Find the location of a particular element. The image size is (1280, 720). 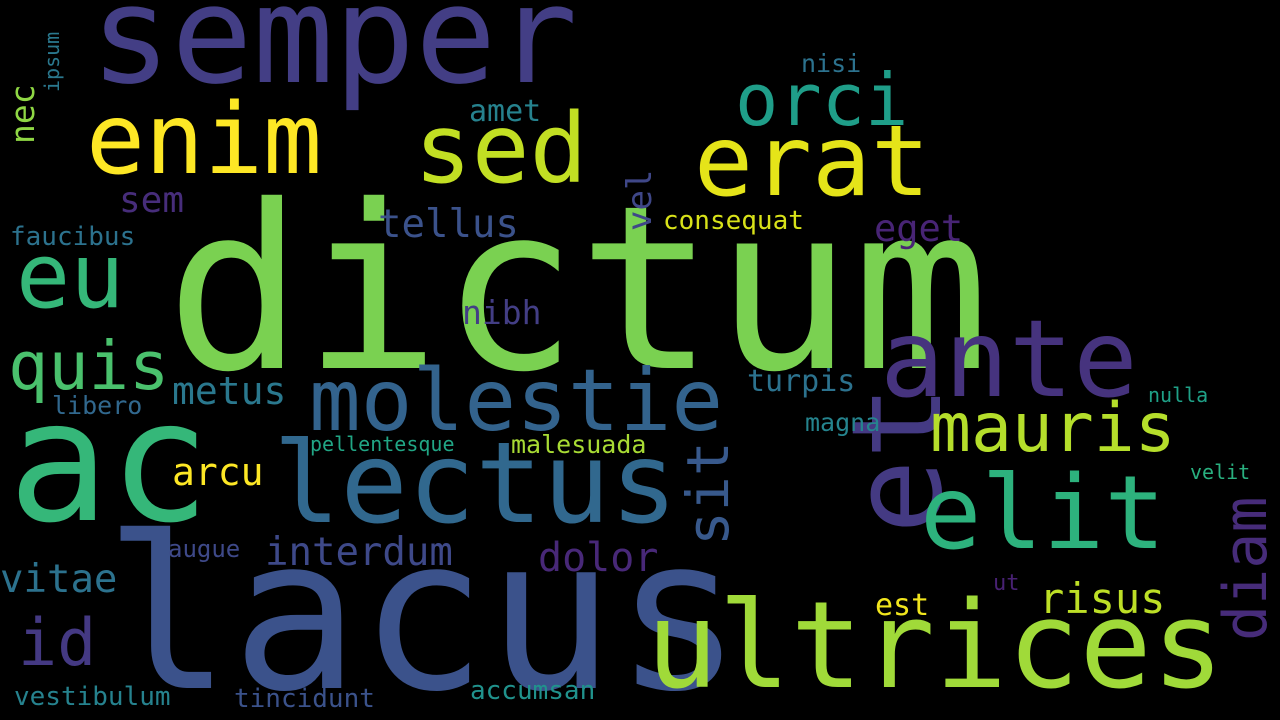

word-pellentesque: pellentesque is located at coordinates (382, 444).